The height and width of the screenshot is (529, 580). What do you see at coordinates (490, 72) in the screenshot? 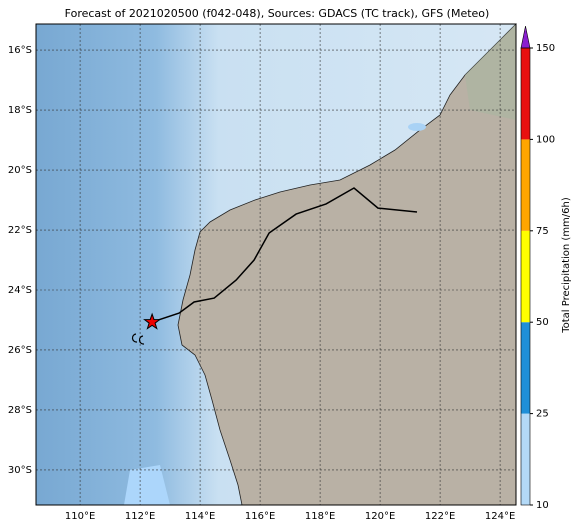
I see `land-north` at bounding box center [490, 72].